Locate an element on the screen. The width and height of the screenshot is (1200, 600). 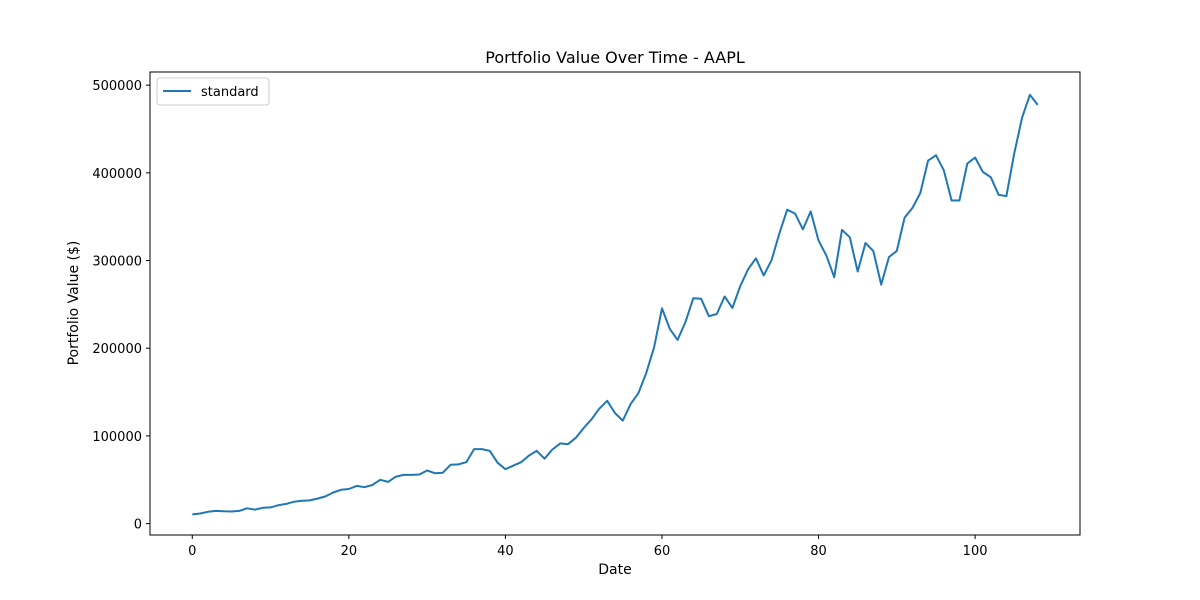
x-tick-label: 40 is located at coordinates (505, 551).